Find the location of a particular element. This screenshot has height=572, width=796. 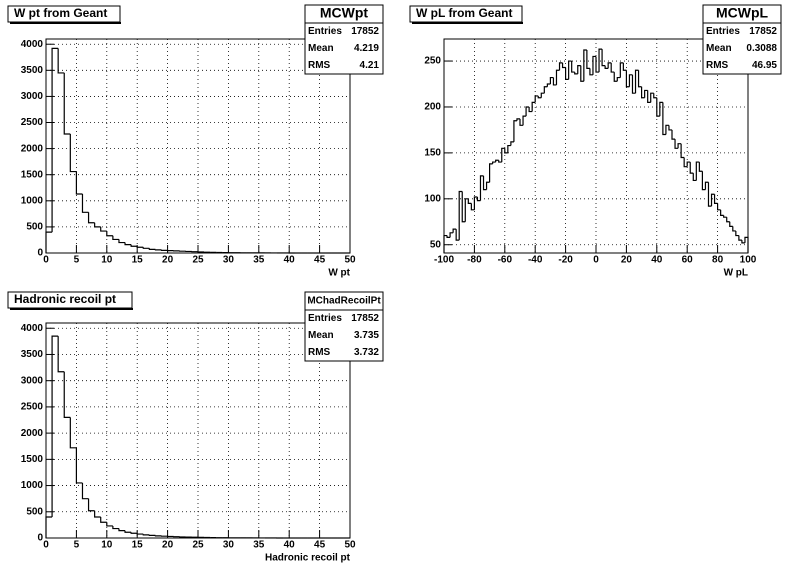

stats-value: 4.219 is located at coordinates (366, 48).